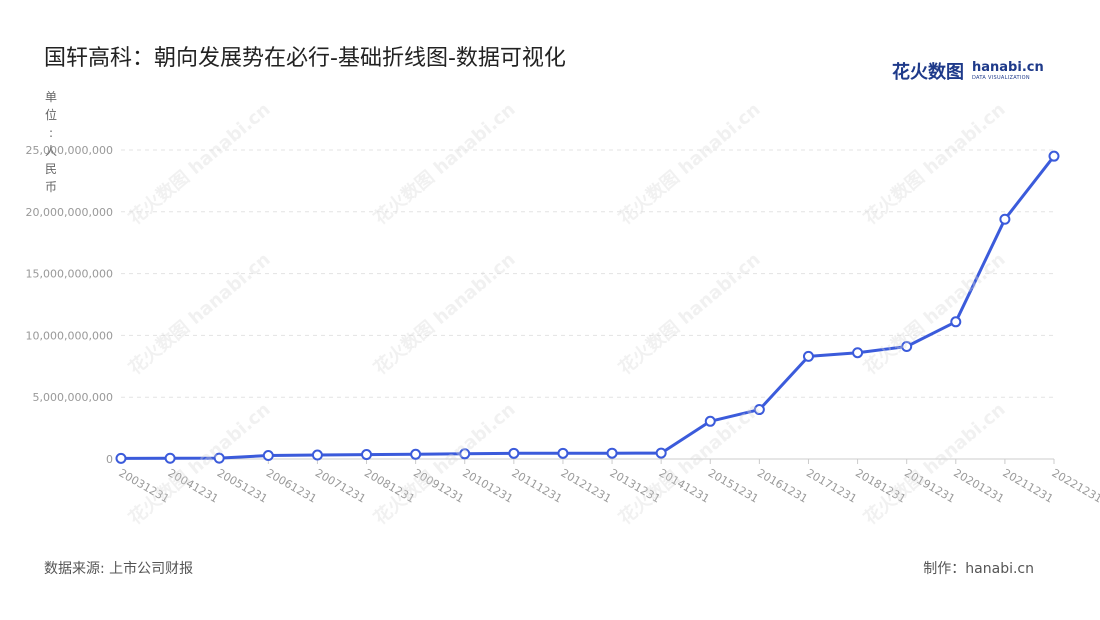  What do you see at coordinates (119, 569) in the screenshot?
I see `data-source-note: 数据来源: 上市公司财报` at bounding box center [119, 569].